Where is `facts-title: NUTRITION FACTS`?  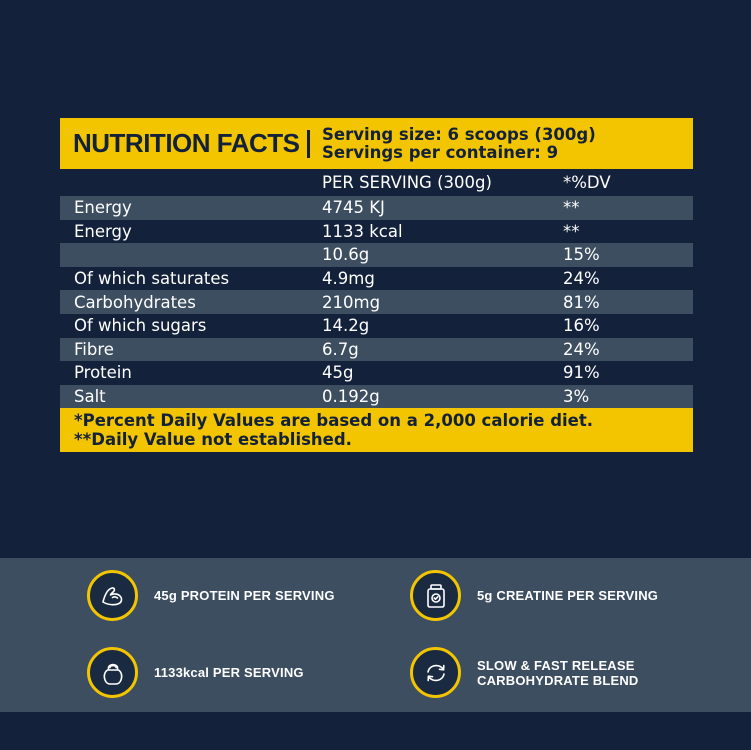
facts-title: NUTRITION FACTS is located at coordinates (186, 143).